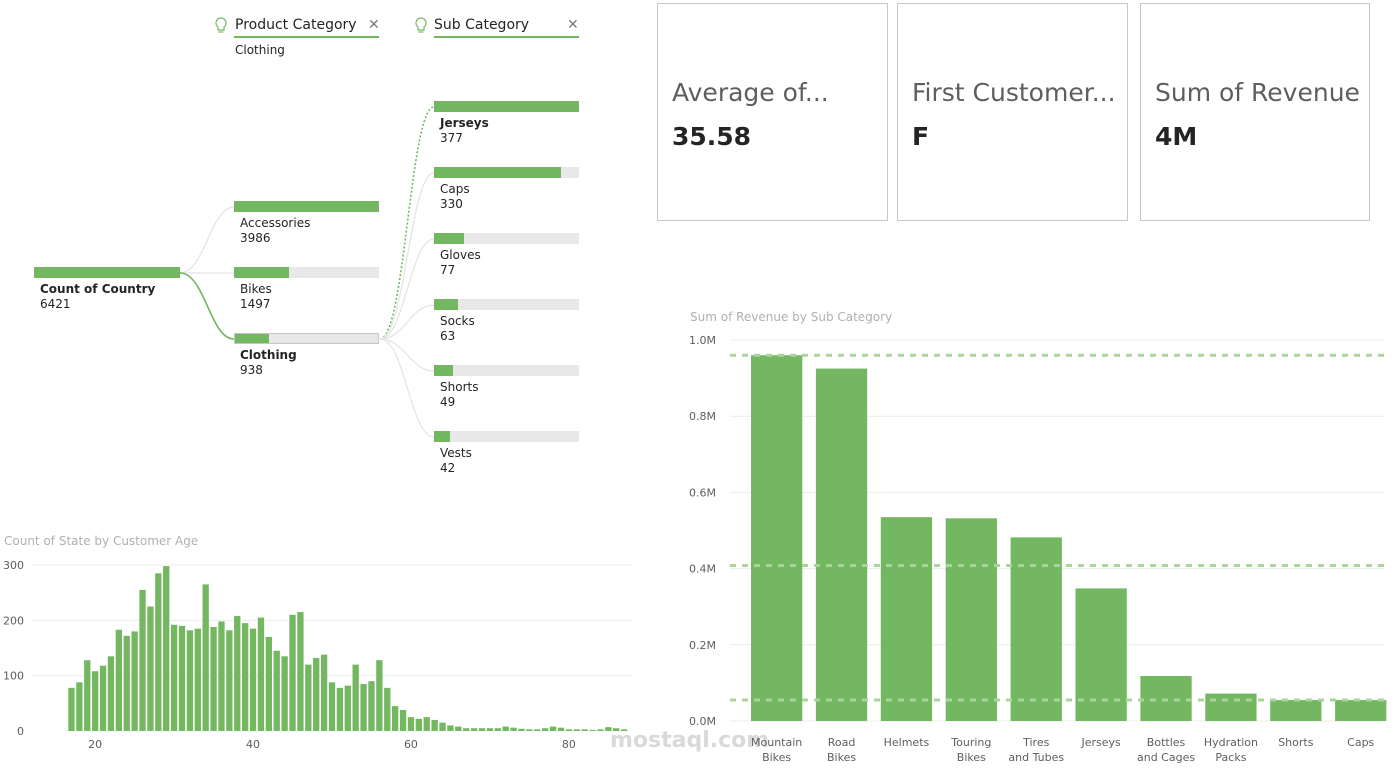 This screenshot has width=1395, height=770. I want to click on decomp-node-socks: Socks 63, so click(506, 321).